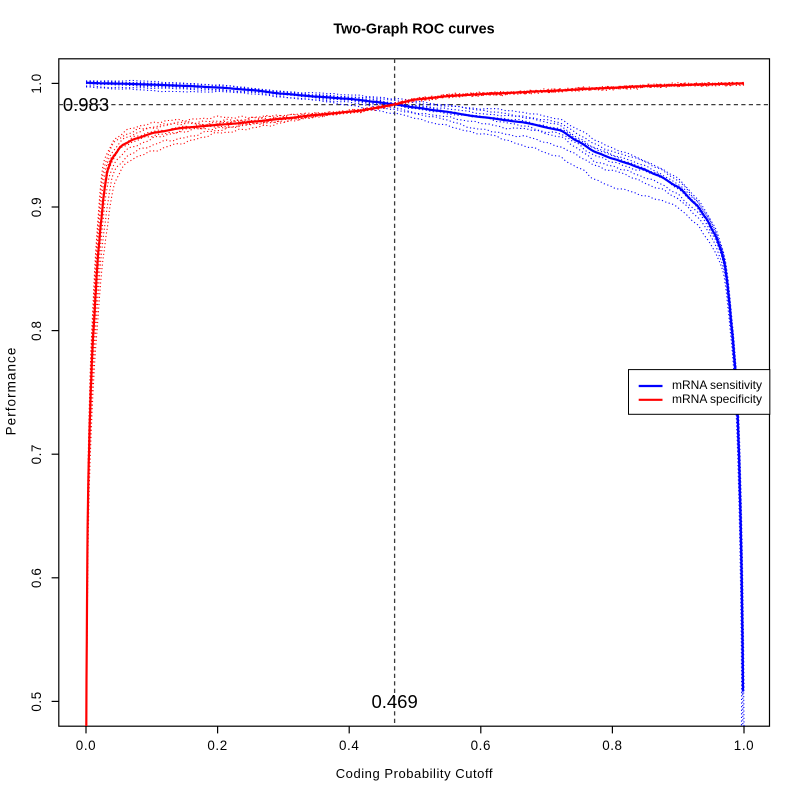 The image size is (800, 800). Describe the element at coordinates (414, 773) in the screenshot. I see `svg-text: Coding Probability Cutoff` at that location.